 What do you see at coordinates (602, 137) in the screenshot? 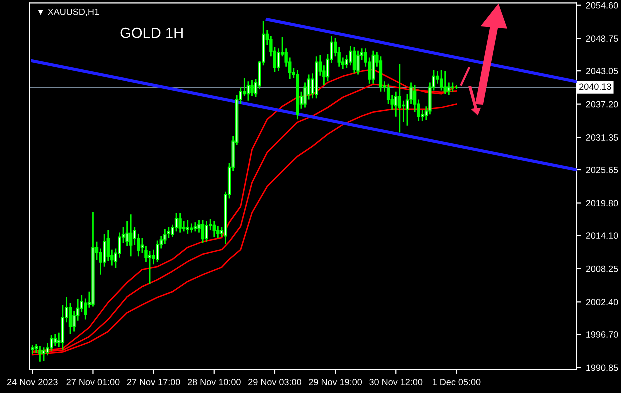
I see `y-tick-label: 2031.35` at bounding box center [602, 137].